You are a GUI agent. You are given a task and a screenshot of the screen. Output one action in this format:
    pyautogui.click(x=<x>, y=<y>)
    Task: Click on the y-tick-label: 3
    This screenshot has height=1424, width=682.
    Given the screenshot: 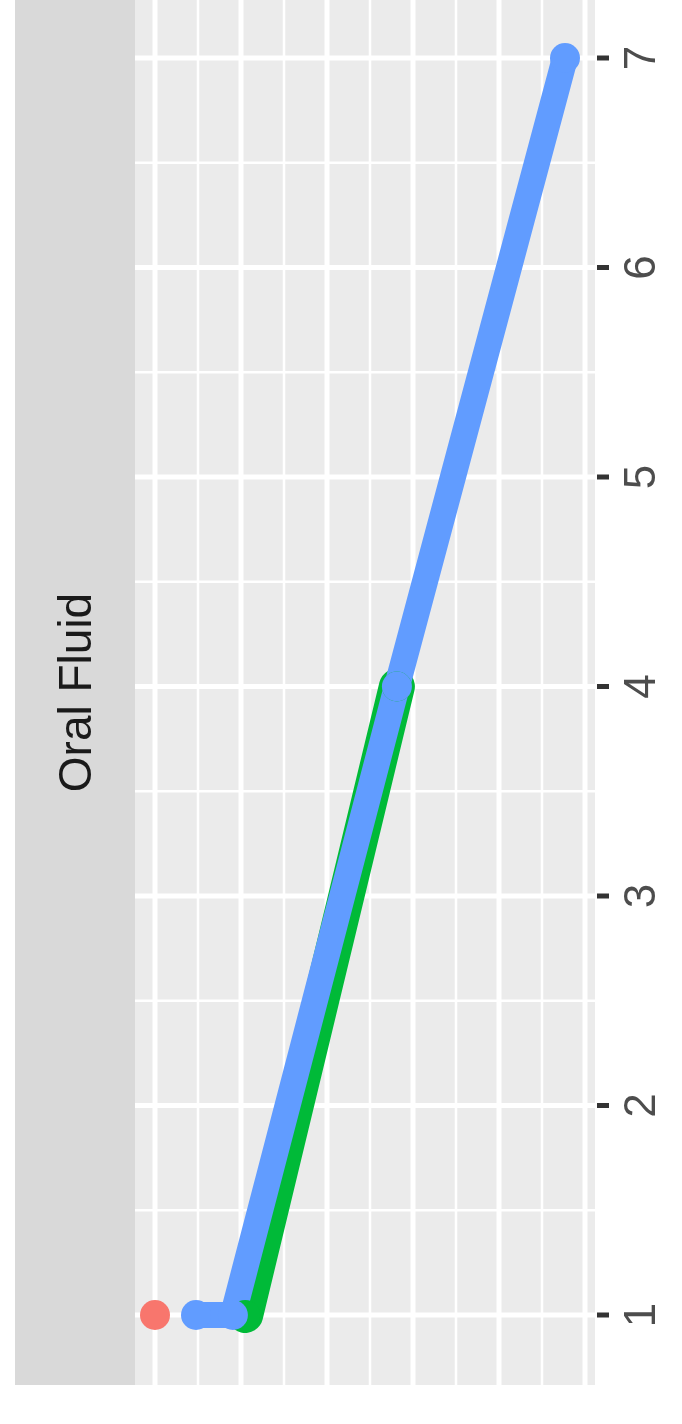 What is the action you would take?
    pyautogui.click(x=639, y=896)
    